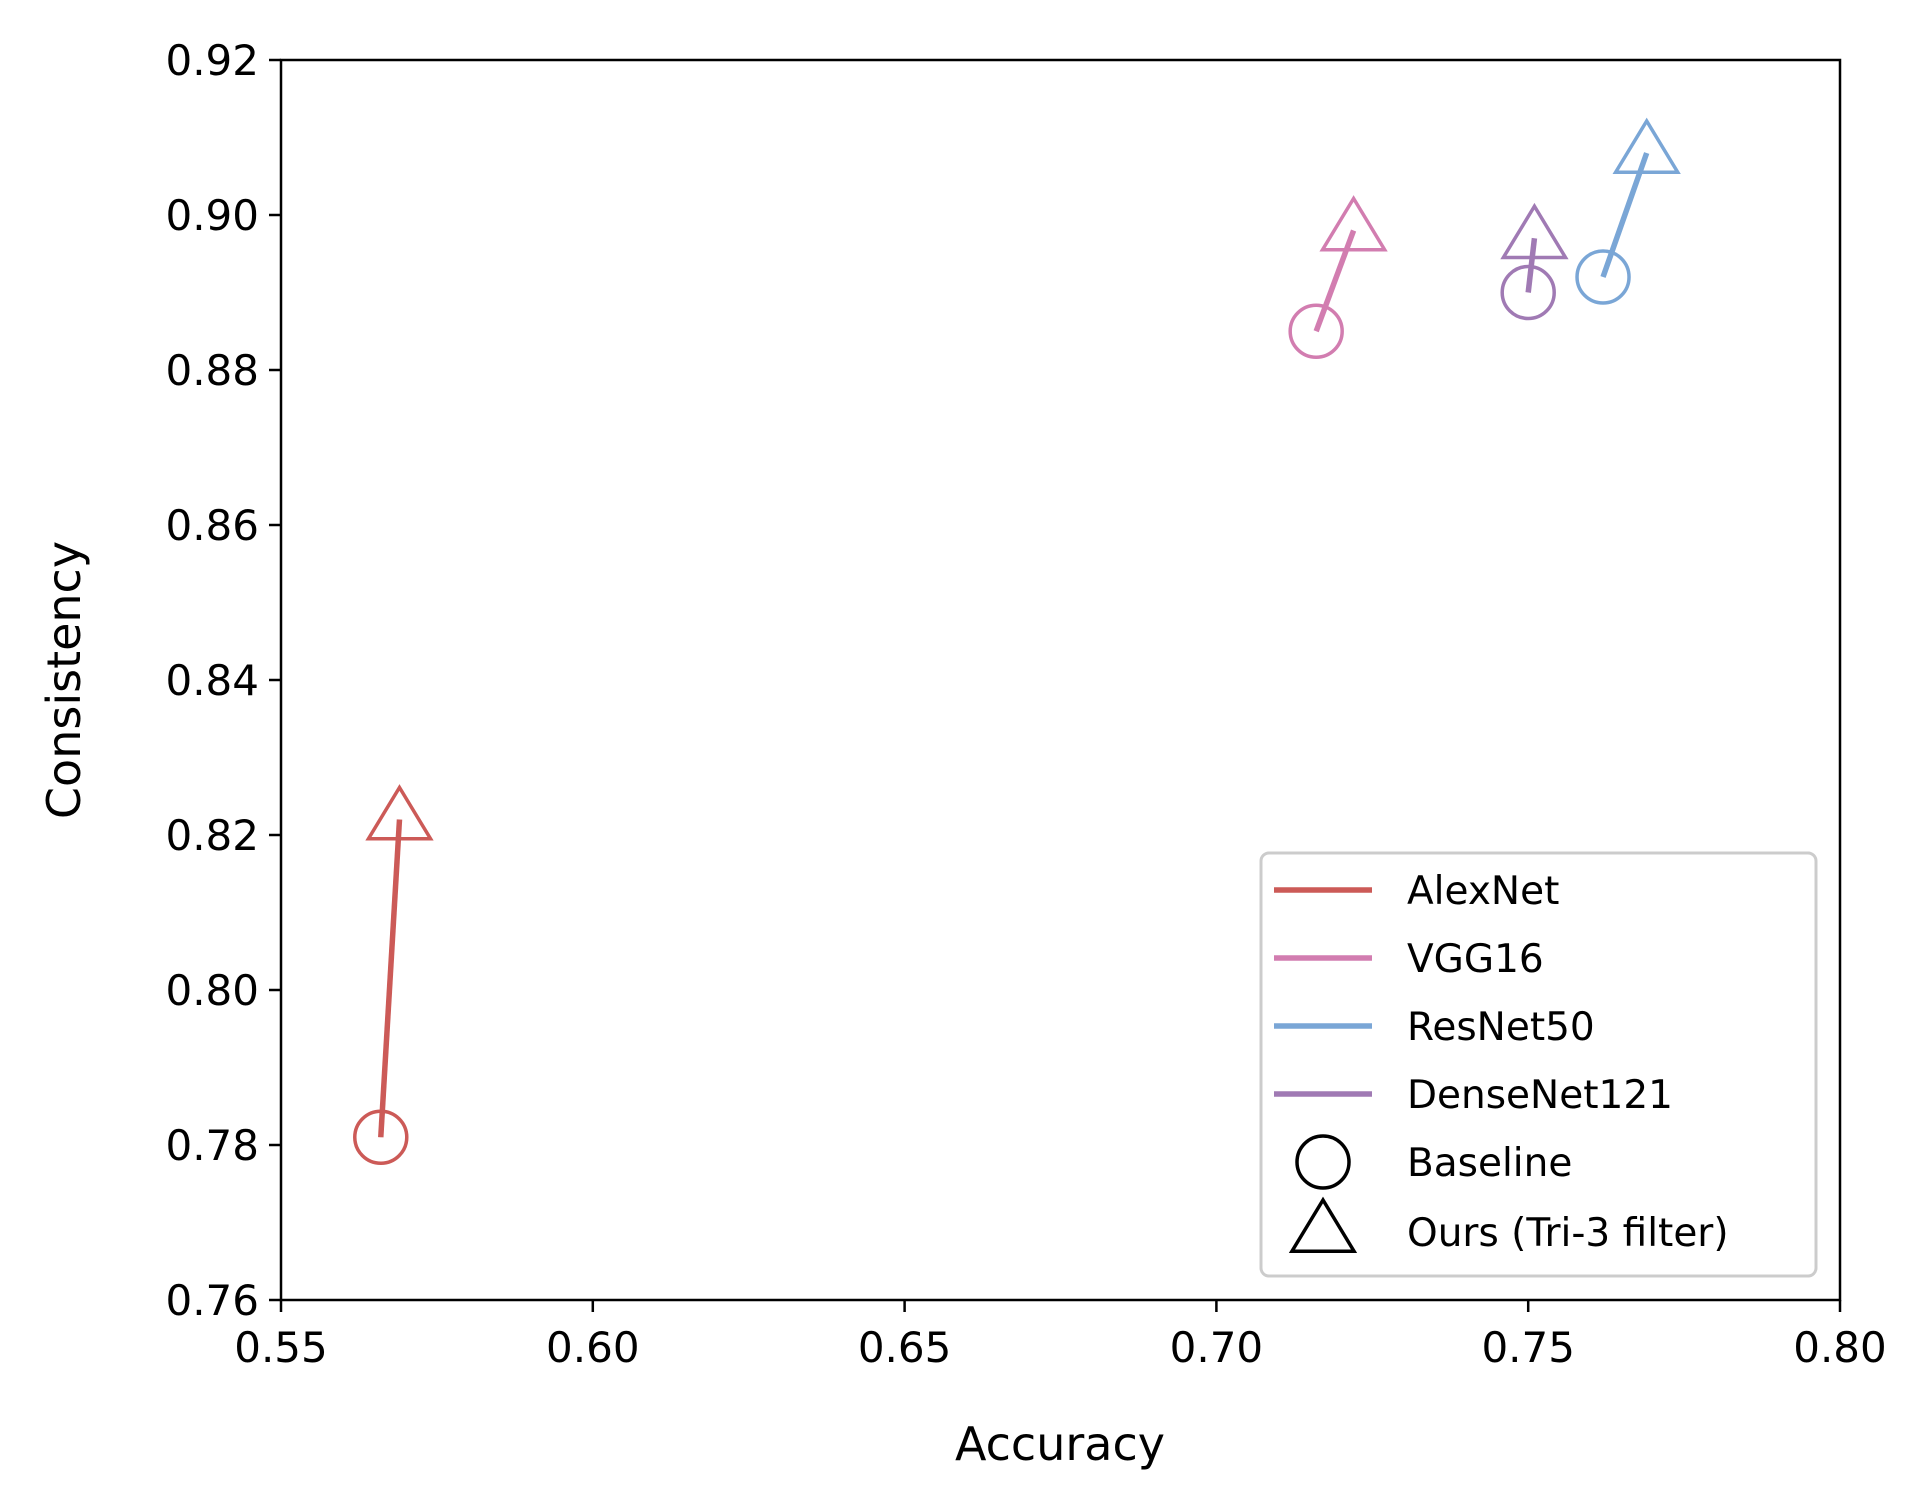  Describe the element at coordinates (212, 215) in the screenshot. I see `y-tick-label: 0.90` at that location.